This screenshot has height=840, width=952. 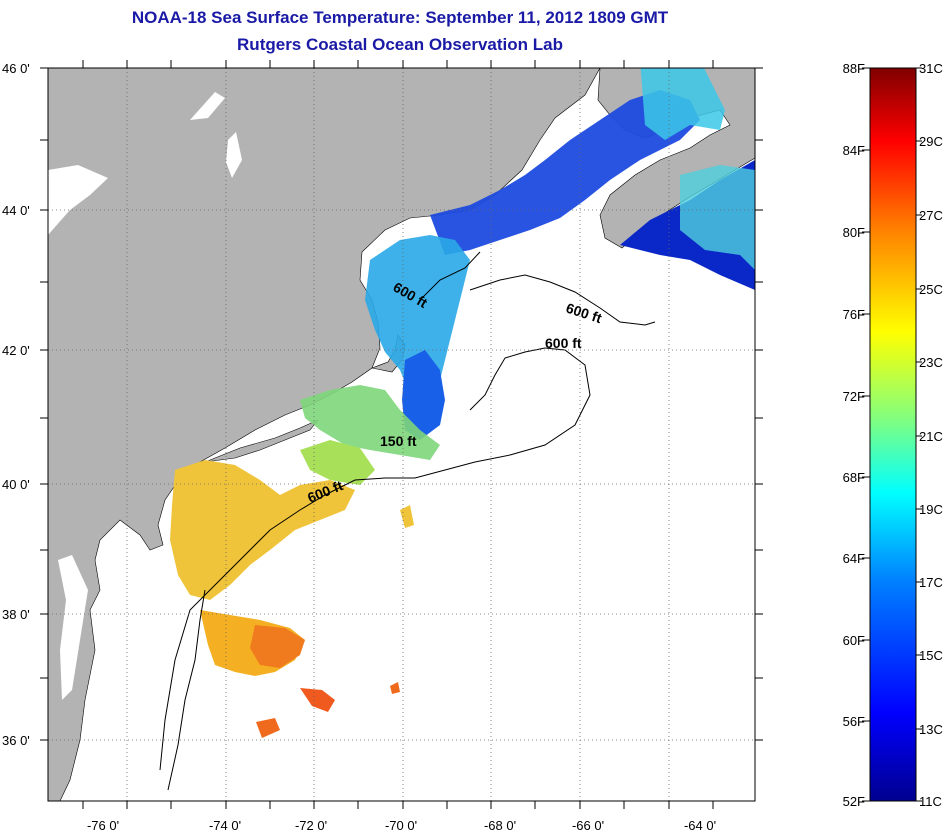 What do you see at coordinates (854, 477) in the screenshot?
I see `colorbar-label-f: 68F` at bounding box center [854, 477].